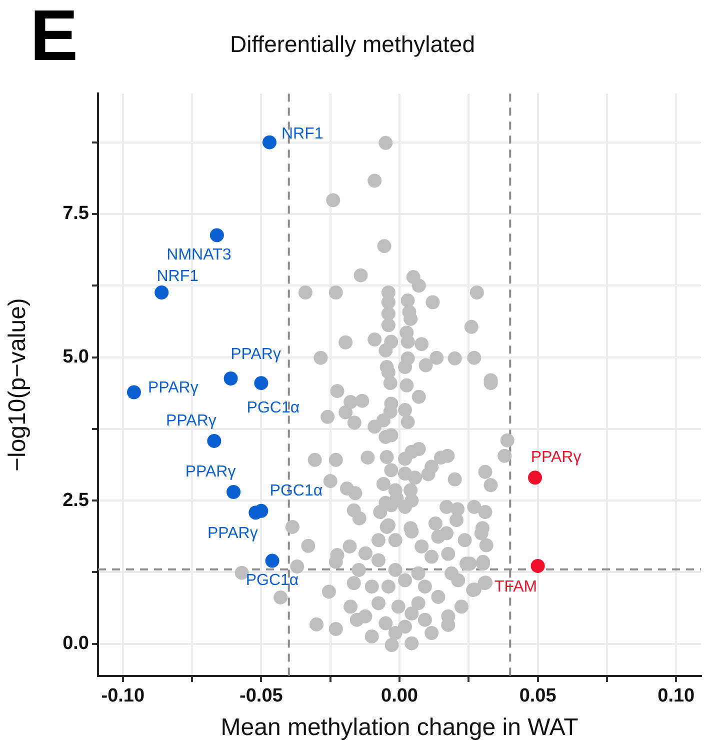  I want to click on y-tick-label: 7.5, so click(76, 213).